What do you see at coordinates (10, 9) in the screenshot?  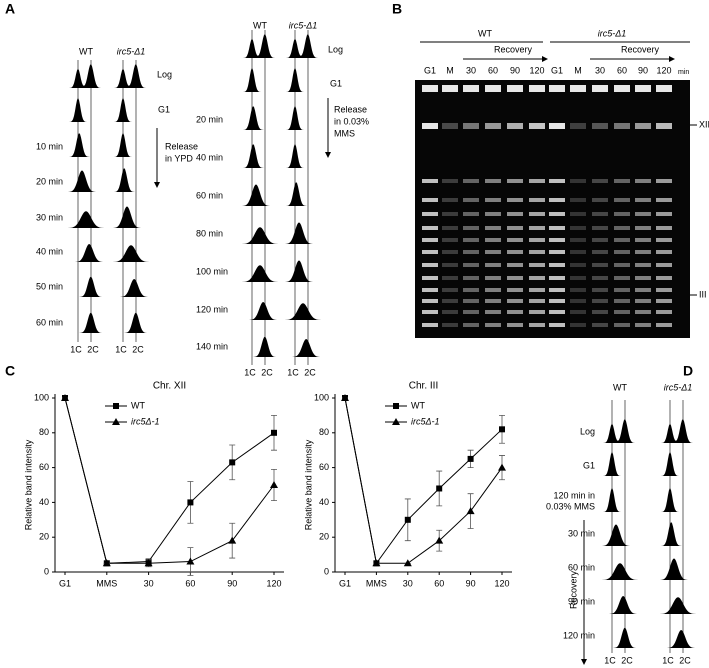 I see `panel-label: A` at bounding box center [10, 9].